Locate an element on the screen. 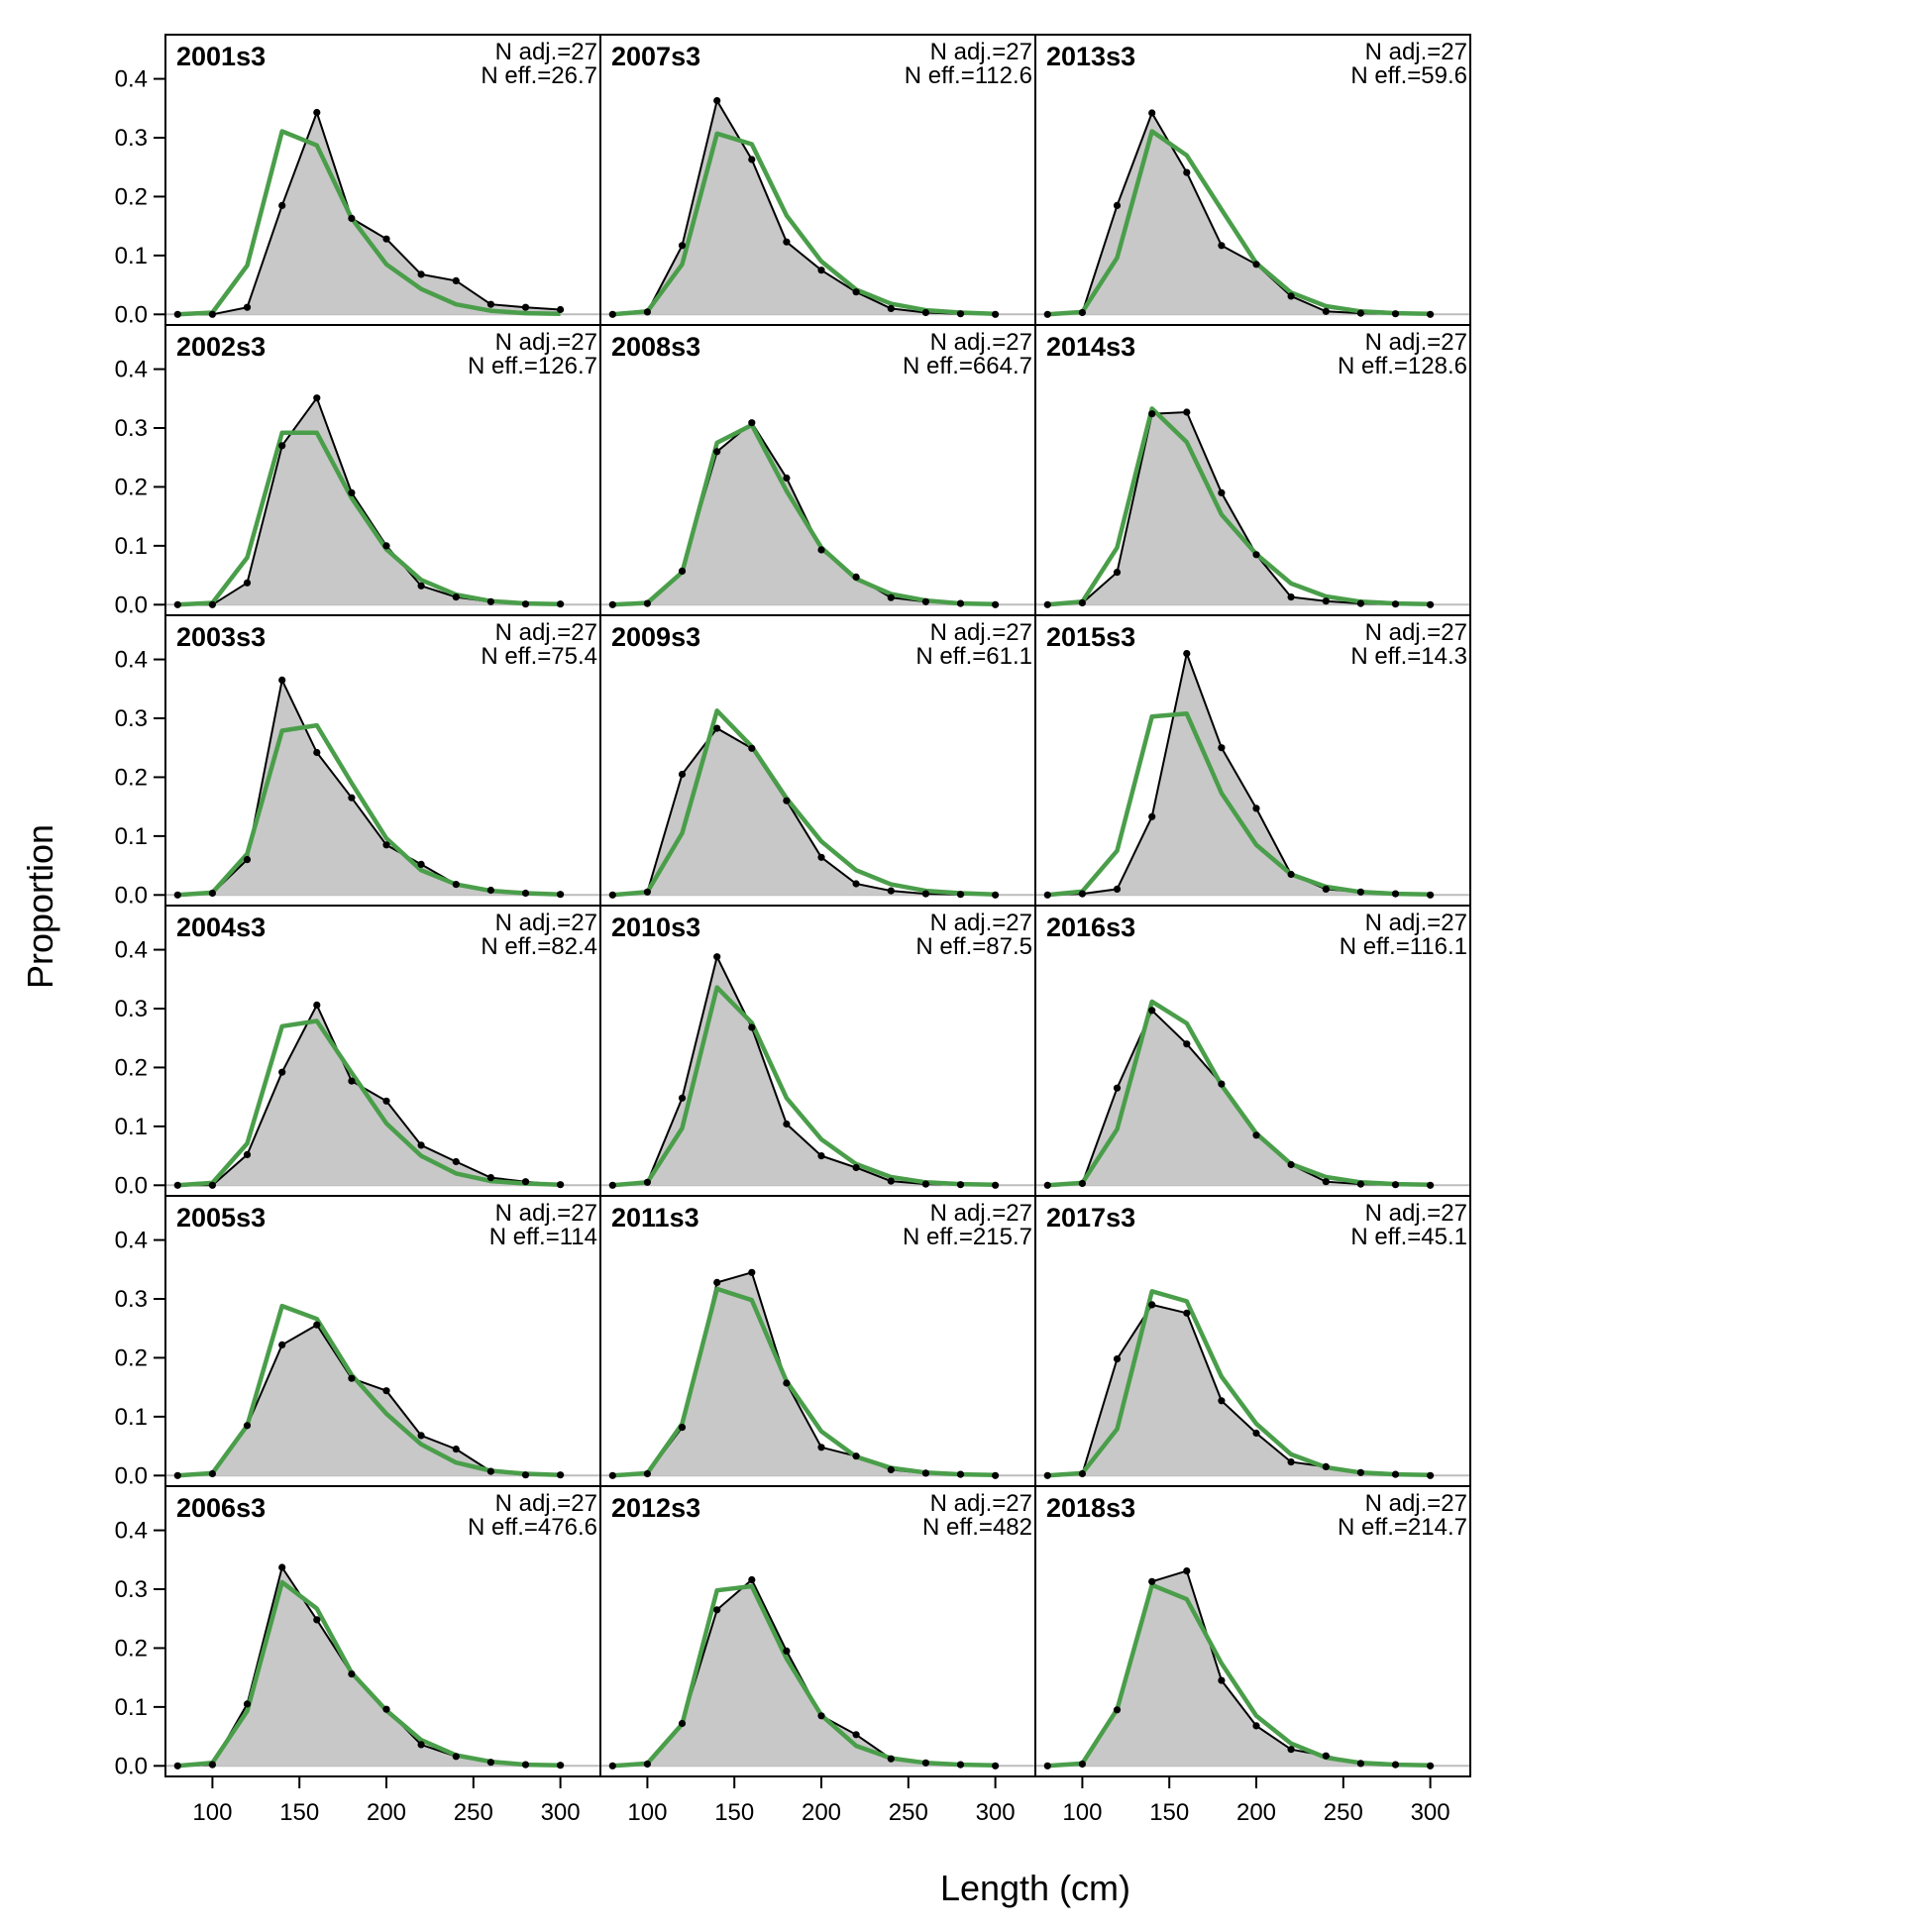 This screenshot has width=1932, height=1932. n-eff-label: N eff.=128.6 is located at coordinates (1403, 366).